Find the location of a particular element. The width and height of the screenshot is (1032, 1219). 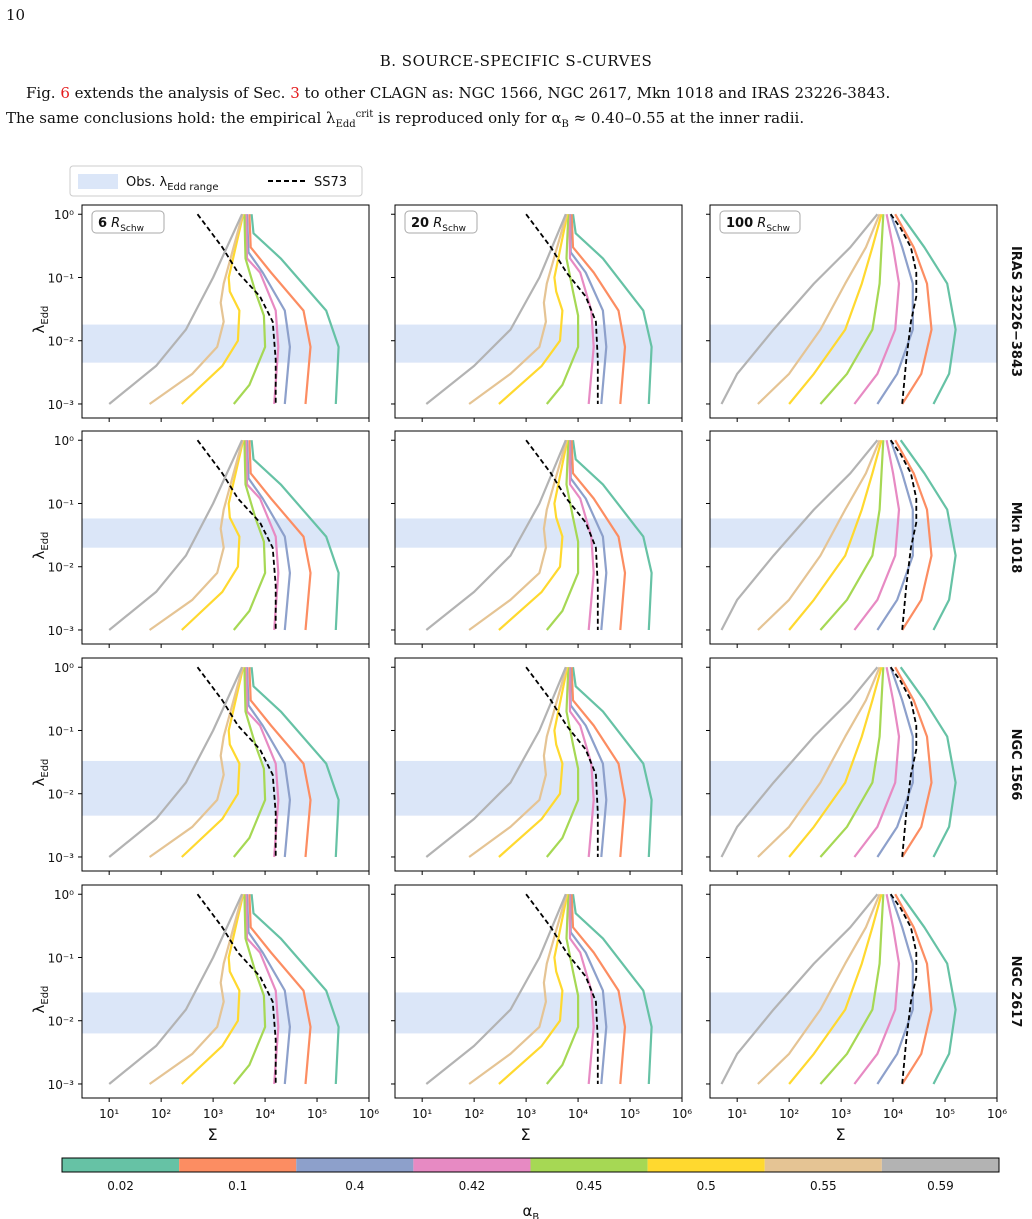

colorbar-tick-label: 0.1 is located at coordinates (237, 1186).